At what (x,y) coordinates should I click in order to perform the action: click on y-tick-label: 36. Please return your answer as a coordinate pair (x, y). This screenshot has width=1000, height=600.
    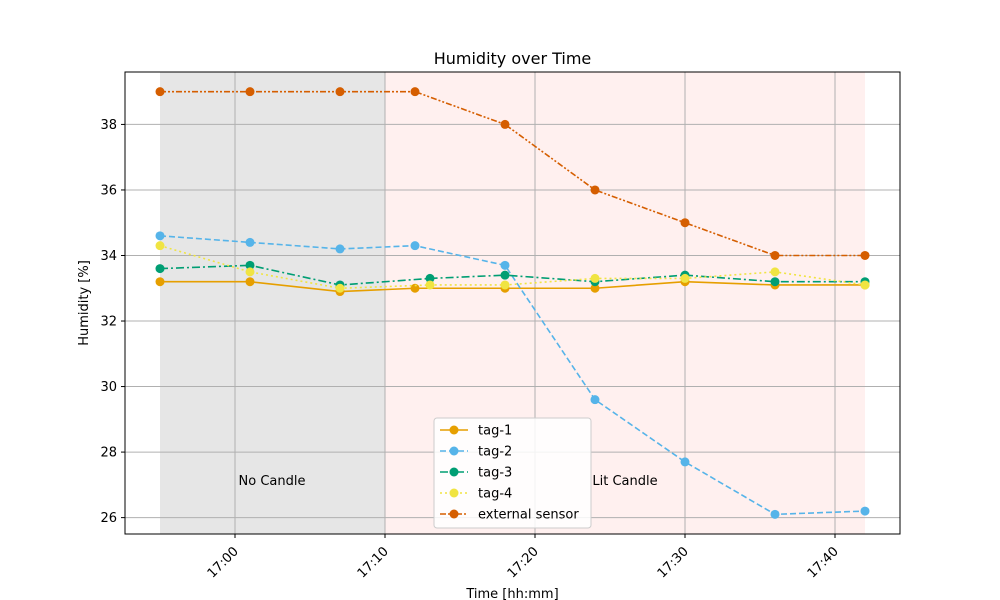
    Looking at the image, I should click on (108, 190).